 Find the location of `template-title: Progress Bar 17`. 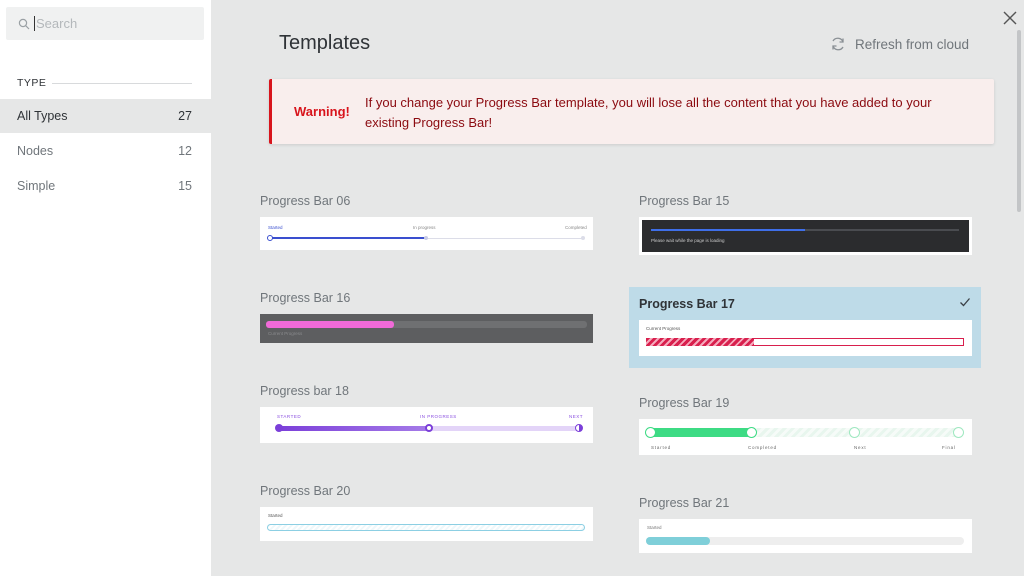

template-title: Progress Bar 17 is located at coordinates (687, 304).